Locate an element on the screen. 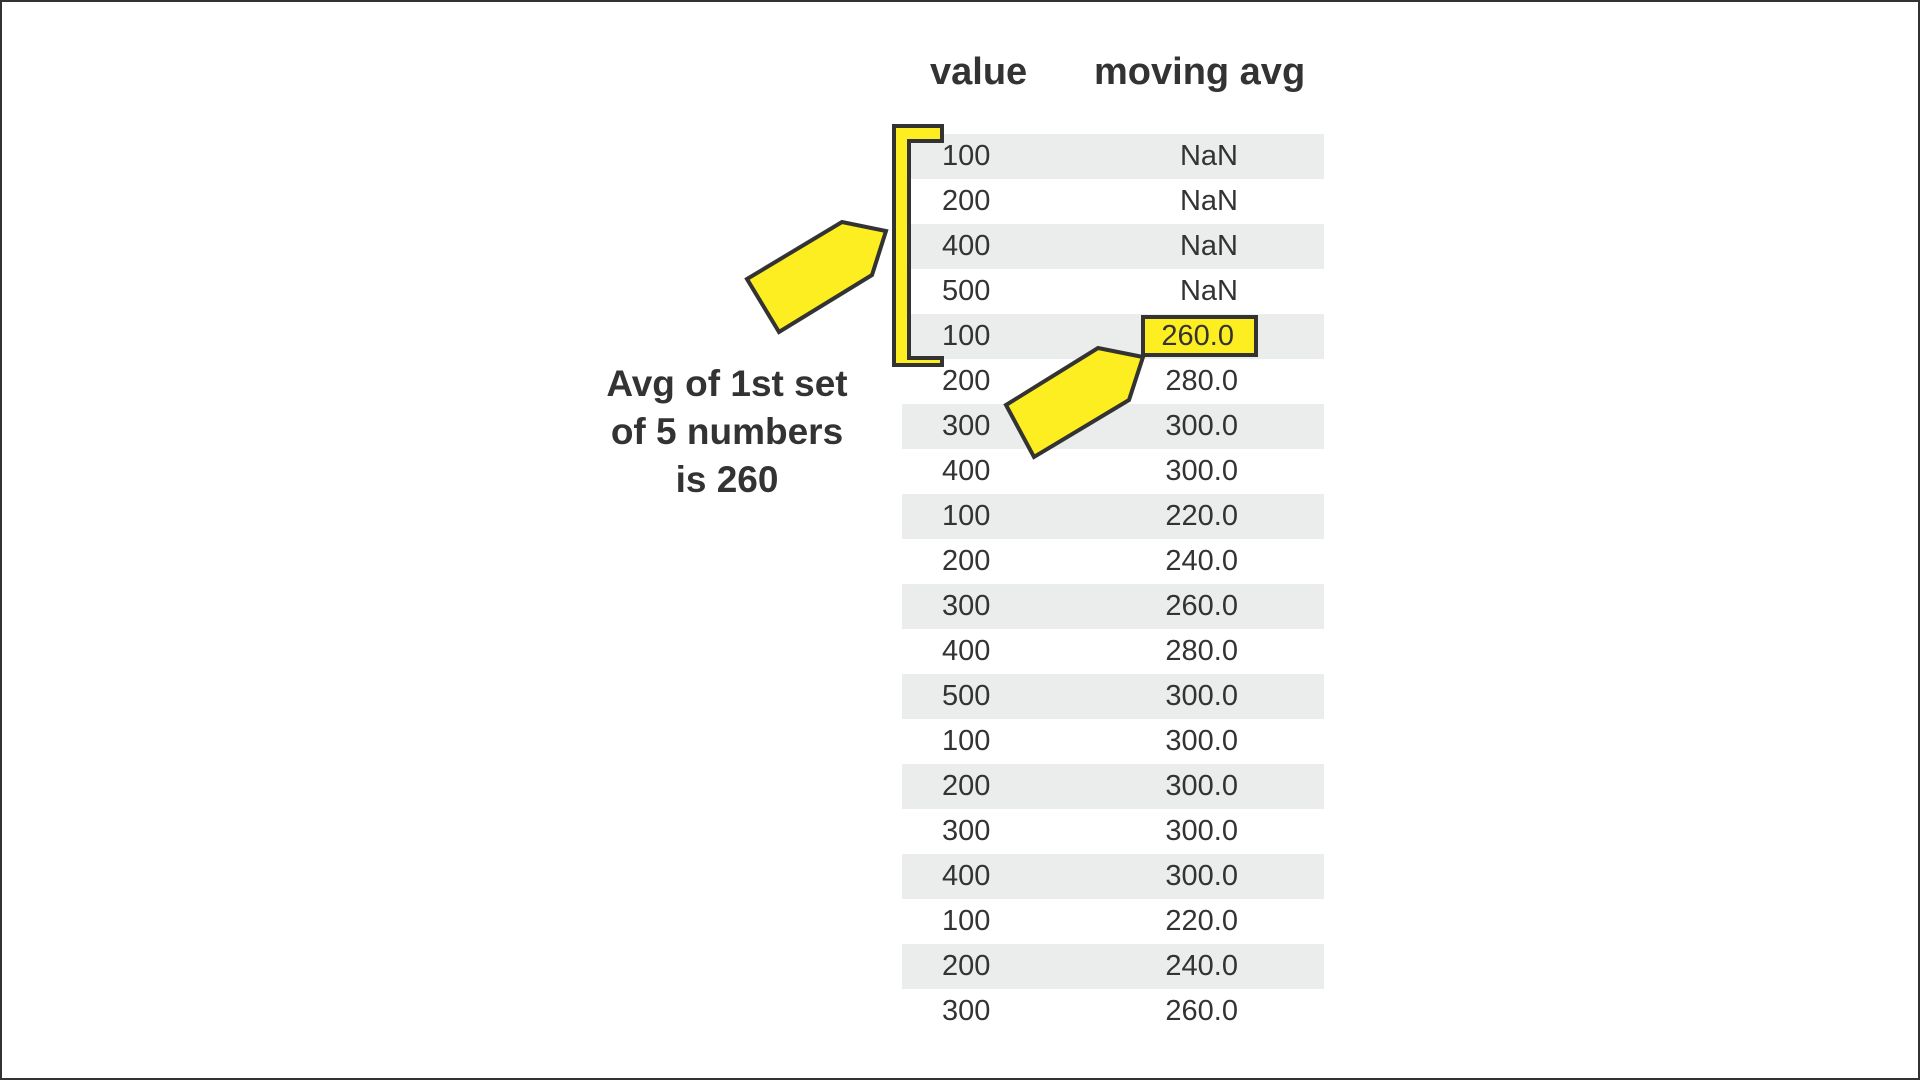  table-row: 200 NaN is located at coordinates (1113, 201).